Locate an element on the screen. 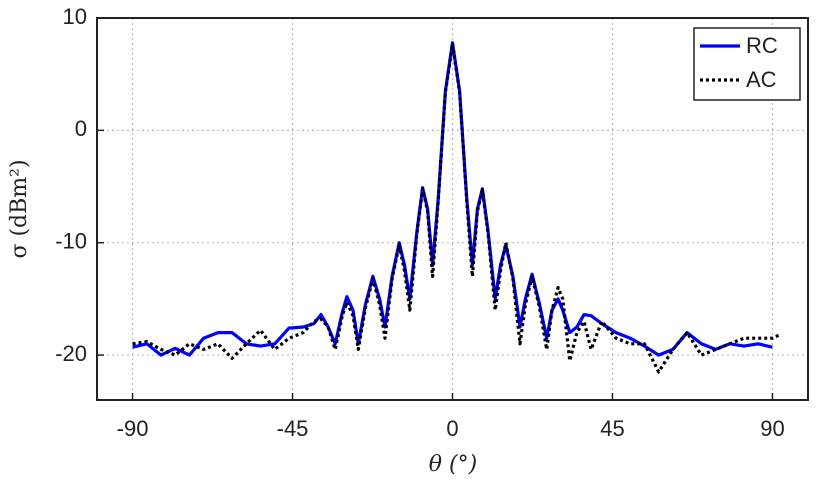 The width and height of the screenshot is (830, 489). x-tick-label: 45 is located at coordinates (612, 428).